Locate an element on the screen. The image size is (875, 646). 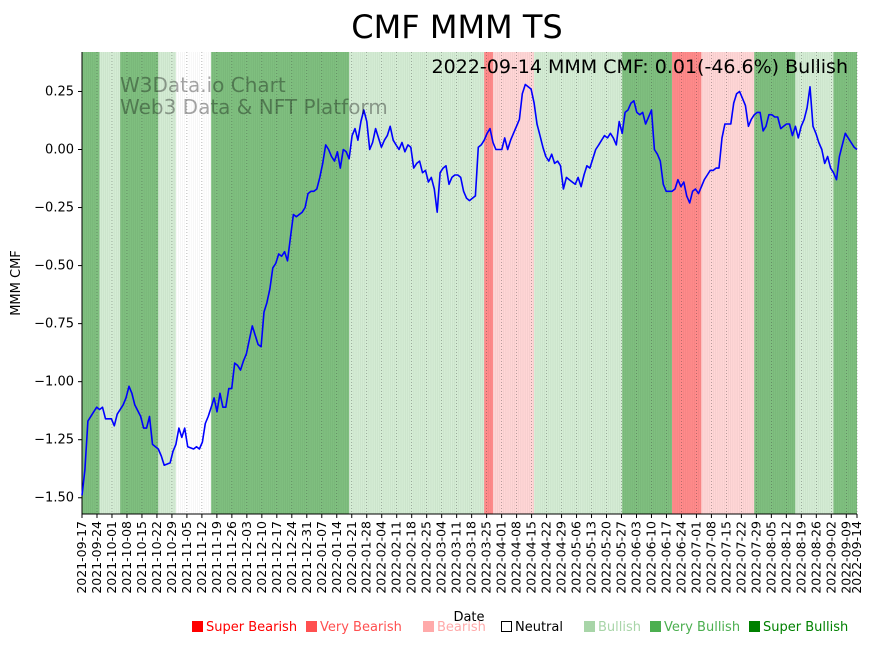
legend-label: Neutral is located at coordinates (539, 627).